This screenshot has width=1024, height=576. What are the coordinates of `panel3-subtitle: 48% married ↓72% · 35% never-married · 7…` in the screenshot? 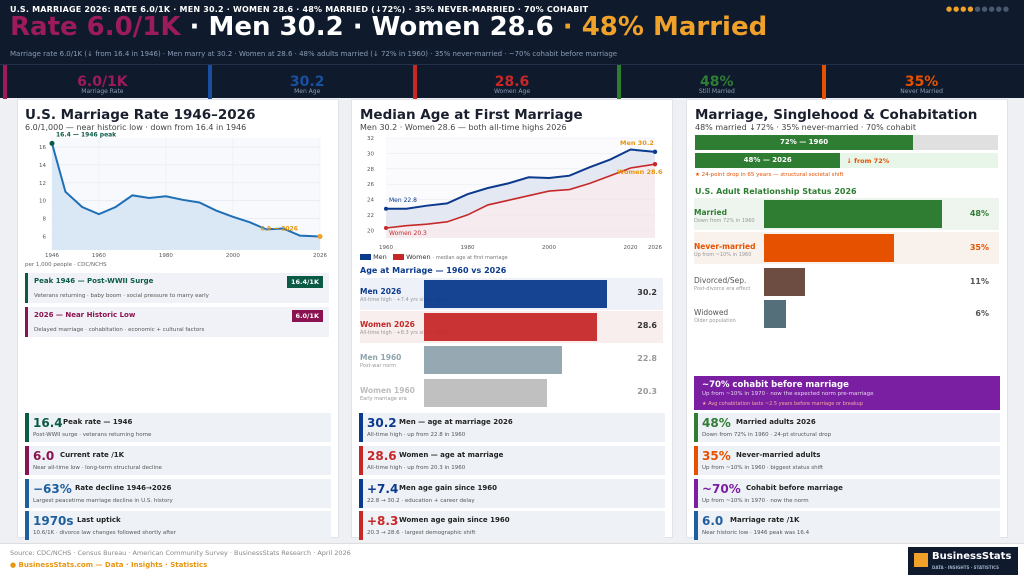 It's located at (805, 127).